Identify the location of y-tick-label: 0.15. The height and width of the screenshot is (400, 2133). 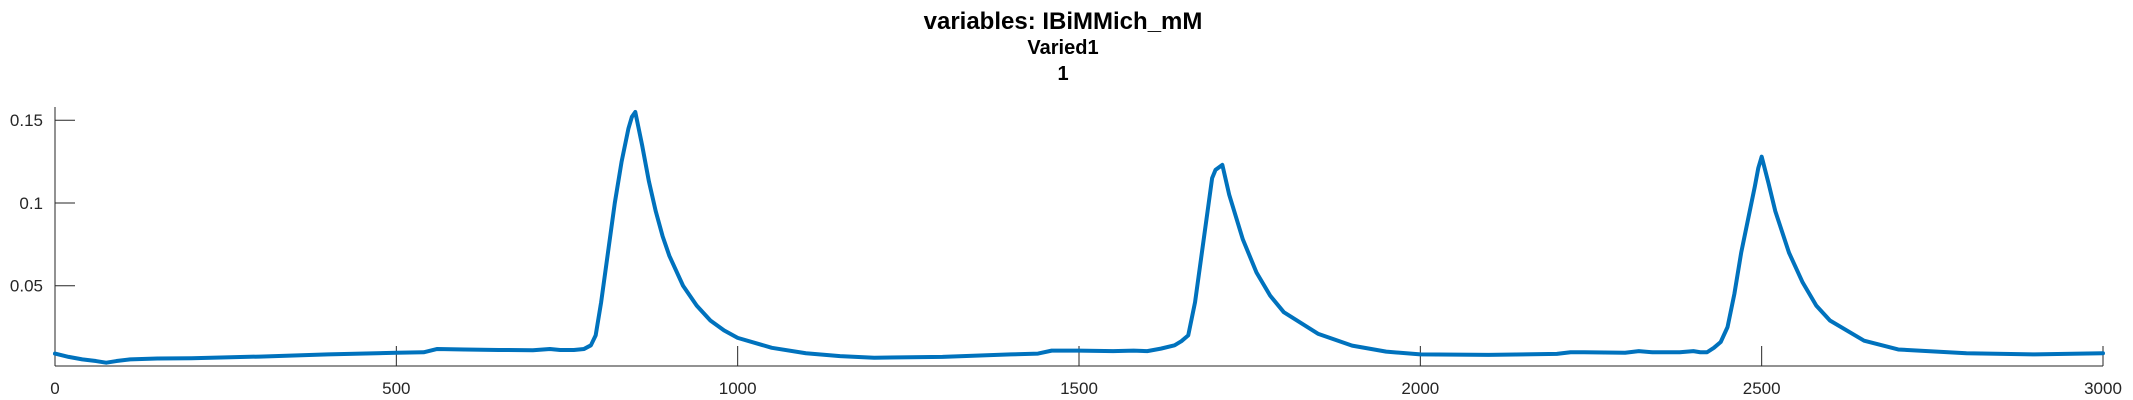
(26, 120).